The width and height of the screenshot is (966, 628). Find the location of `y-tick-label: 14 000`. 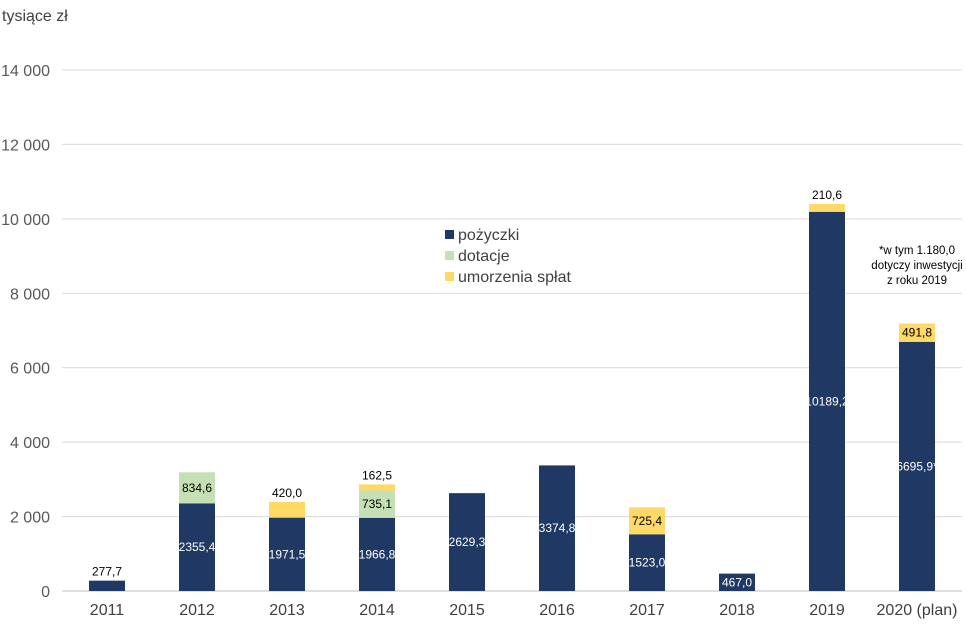

y-tick-label: 14 000 is located at coordinates (25, 71).